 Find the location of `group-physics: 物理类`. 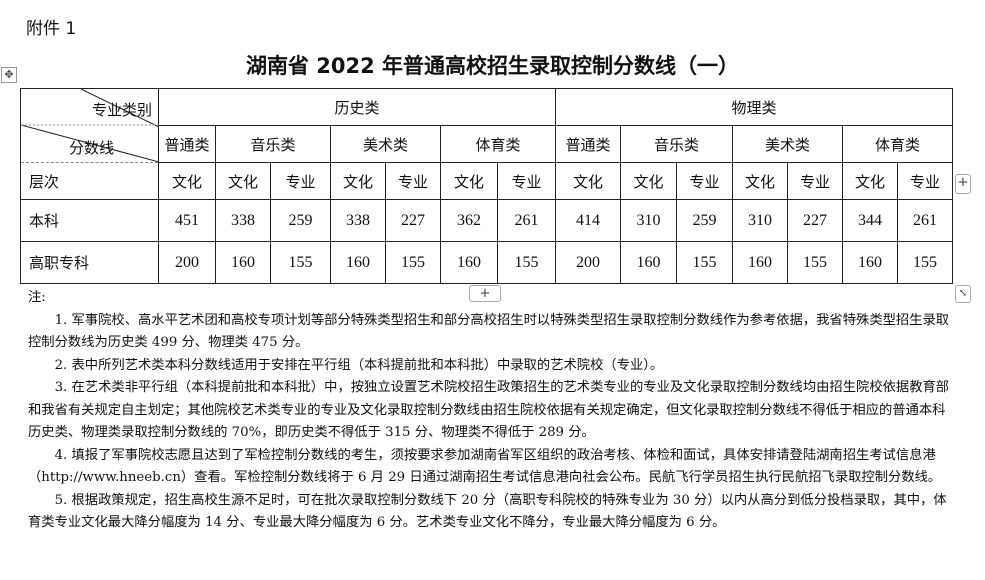

group-physics: 物理类 is located at coordinates (754, 107).